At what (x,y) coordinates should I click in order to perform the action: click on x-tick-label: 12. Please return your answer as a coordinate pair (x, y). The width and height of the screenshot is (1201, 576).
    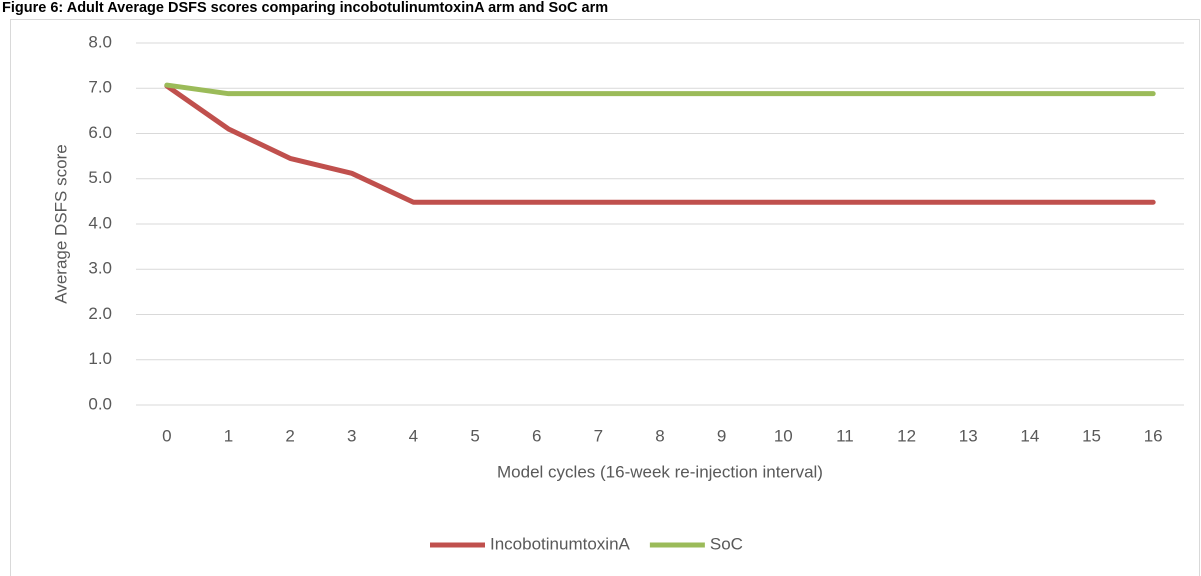
    Looking at the image, I should click on (906, 435).